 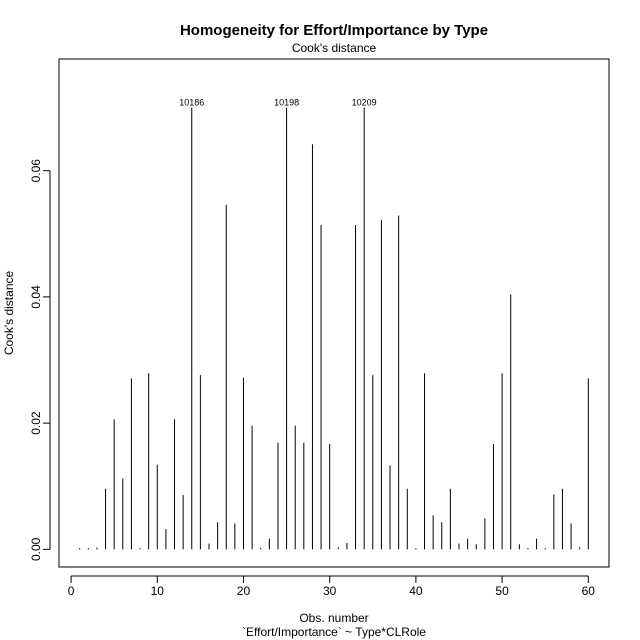 What do you see at coordinates (334, 632) in the screenshot?
I see `x-axis-formula: `Effort/Importance` ~ Type*CLRole` at bounding box center [334, 632].